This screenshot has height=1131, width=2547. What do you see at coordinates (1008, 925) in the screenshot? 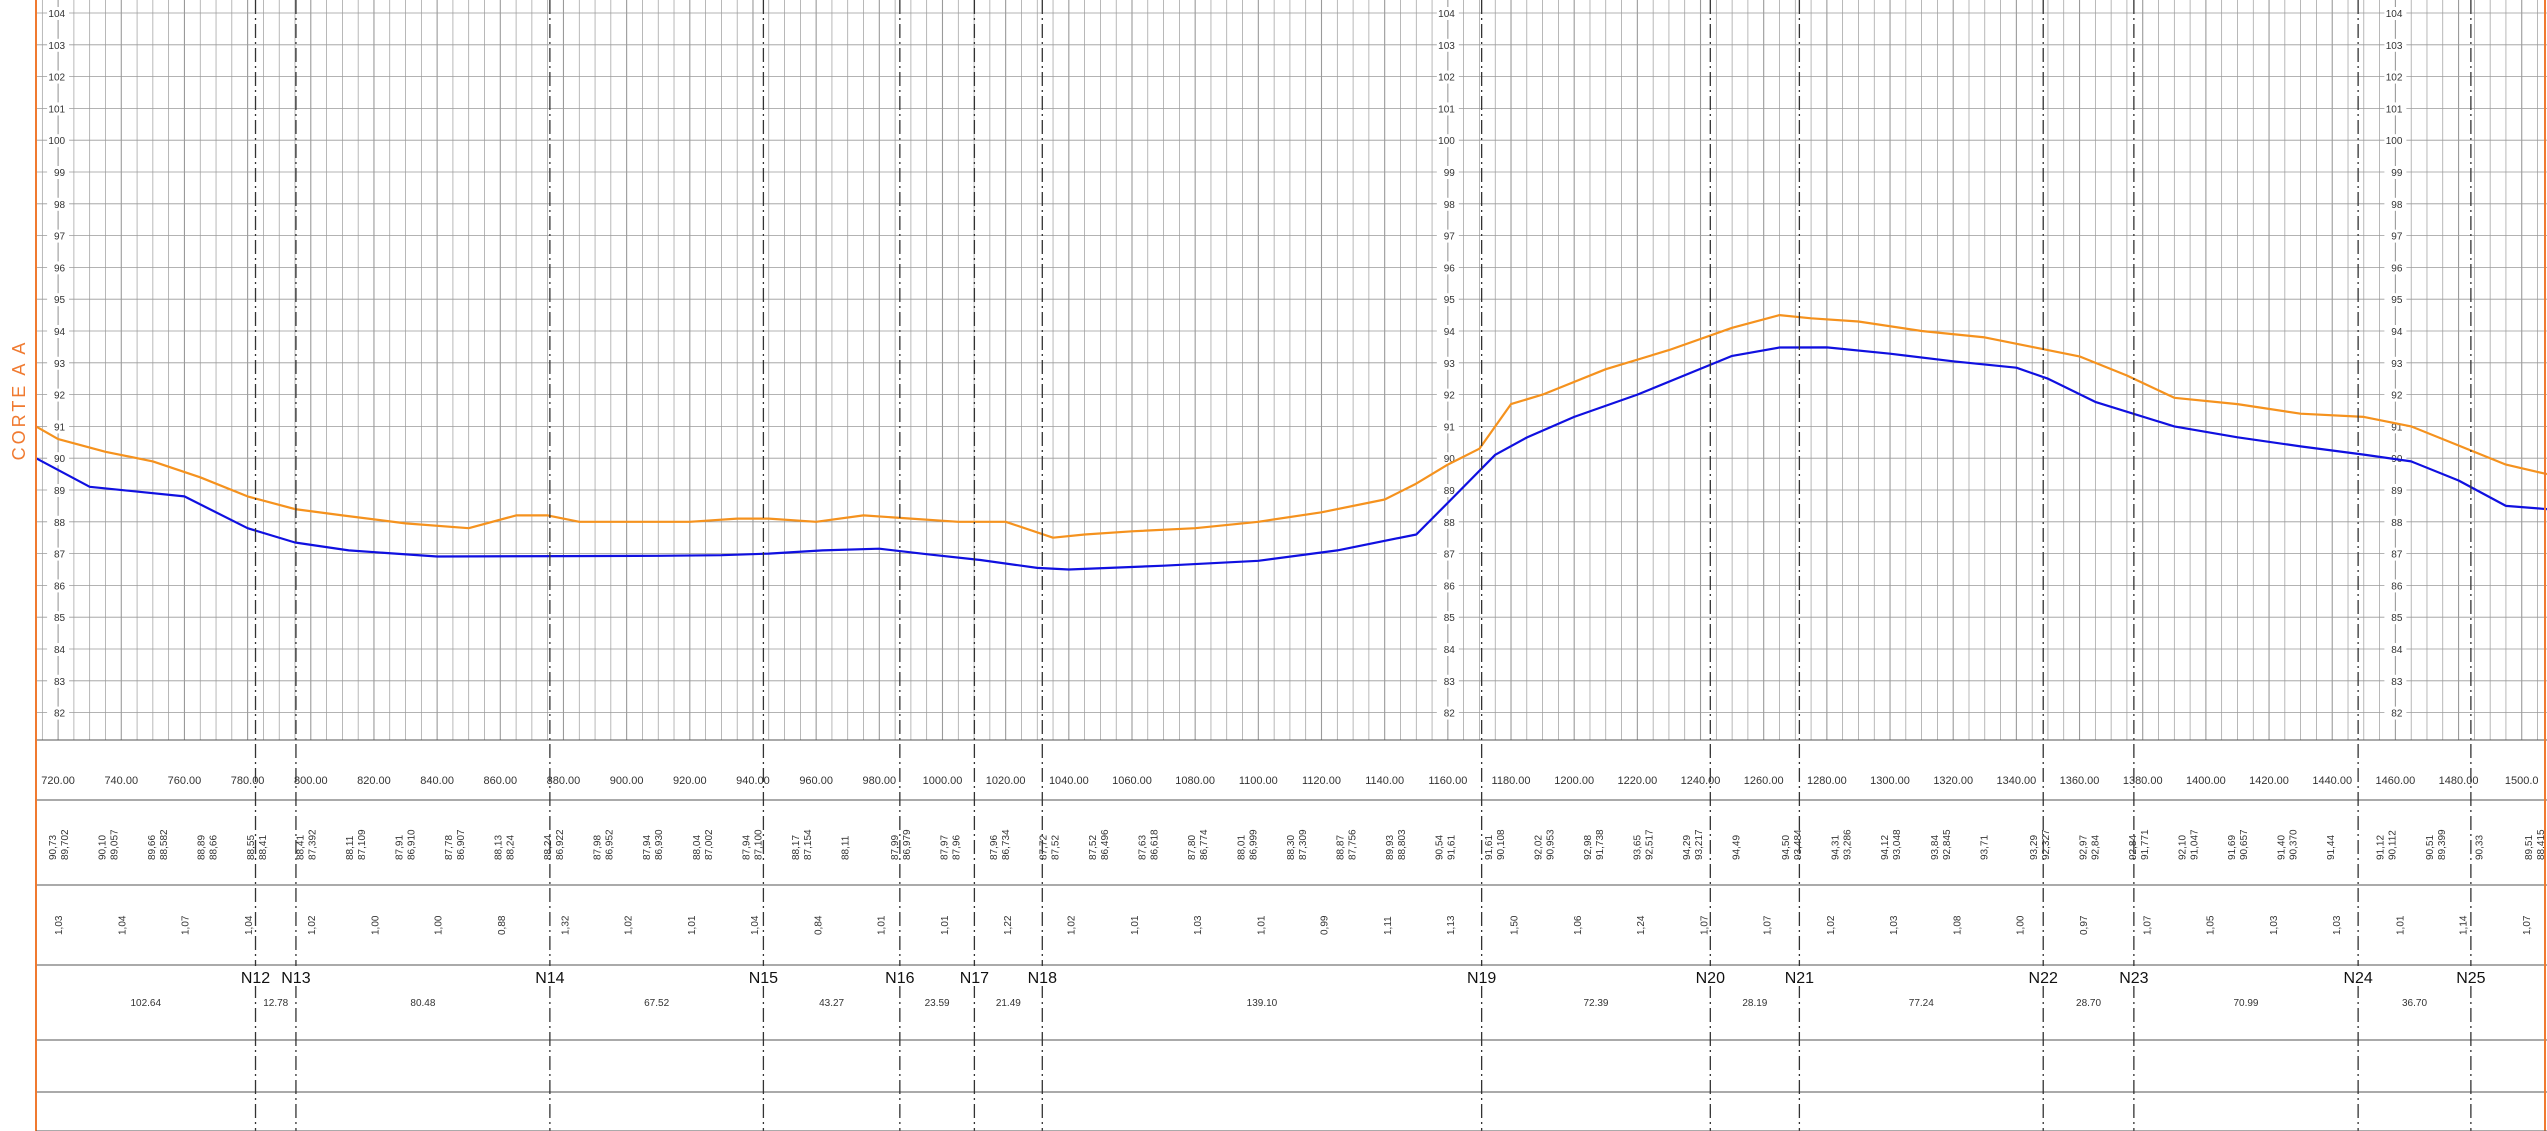
I see `slope-value: 1,22` at bounding box center [1008, 925].